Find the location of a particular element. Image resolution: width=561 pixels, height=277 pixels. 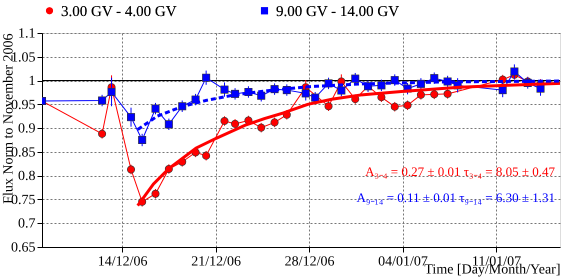

y-tick-label: 0.9 is located at coordinates (27, 129).